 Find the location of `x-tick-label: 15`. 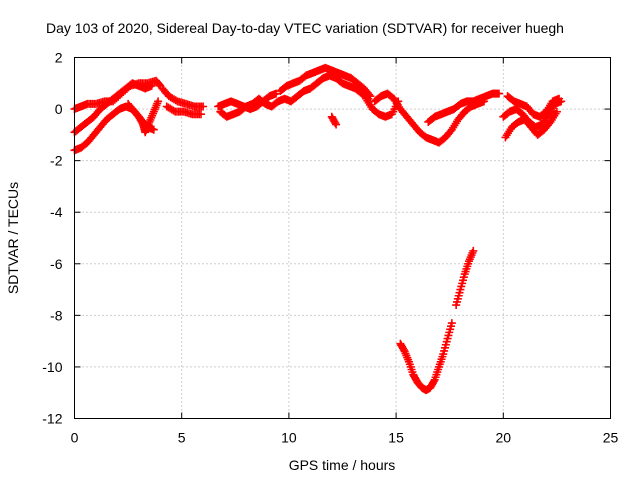

x-tick-label: 15 is located at coordinates (396, 438).